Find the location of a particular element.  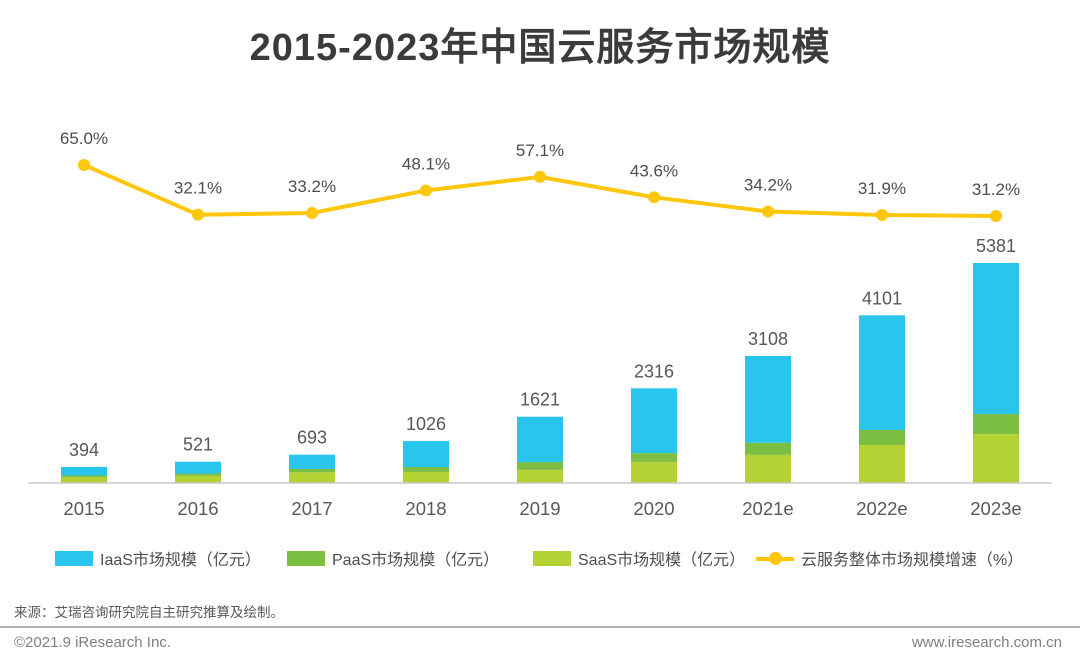

bar-total-label: 5381 is located at coordinates (996, 246).